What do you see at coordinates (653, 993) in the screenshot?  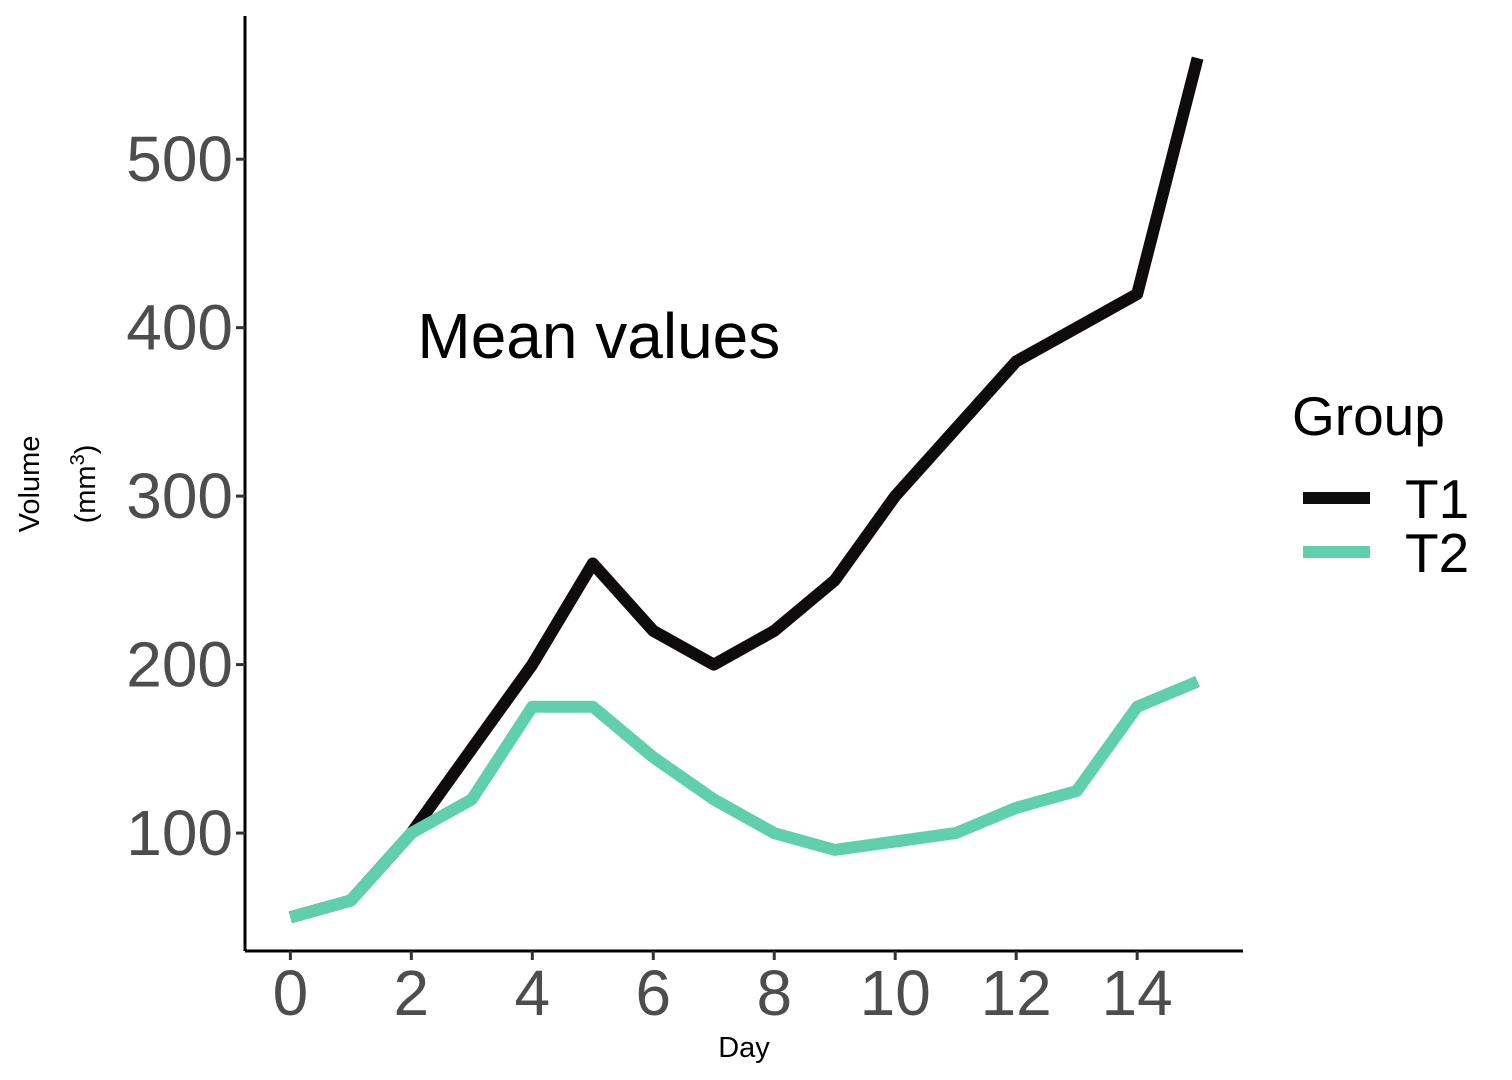 I see `x-tick-label: 6` at bounding box center [653, 993].